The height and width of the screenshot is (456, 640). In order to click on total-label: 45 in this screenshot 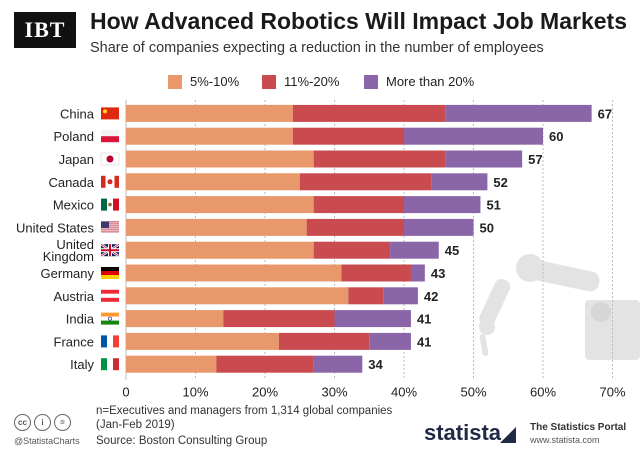, I will do `click(452, 250)`.